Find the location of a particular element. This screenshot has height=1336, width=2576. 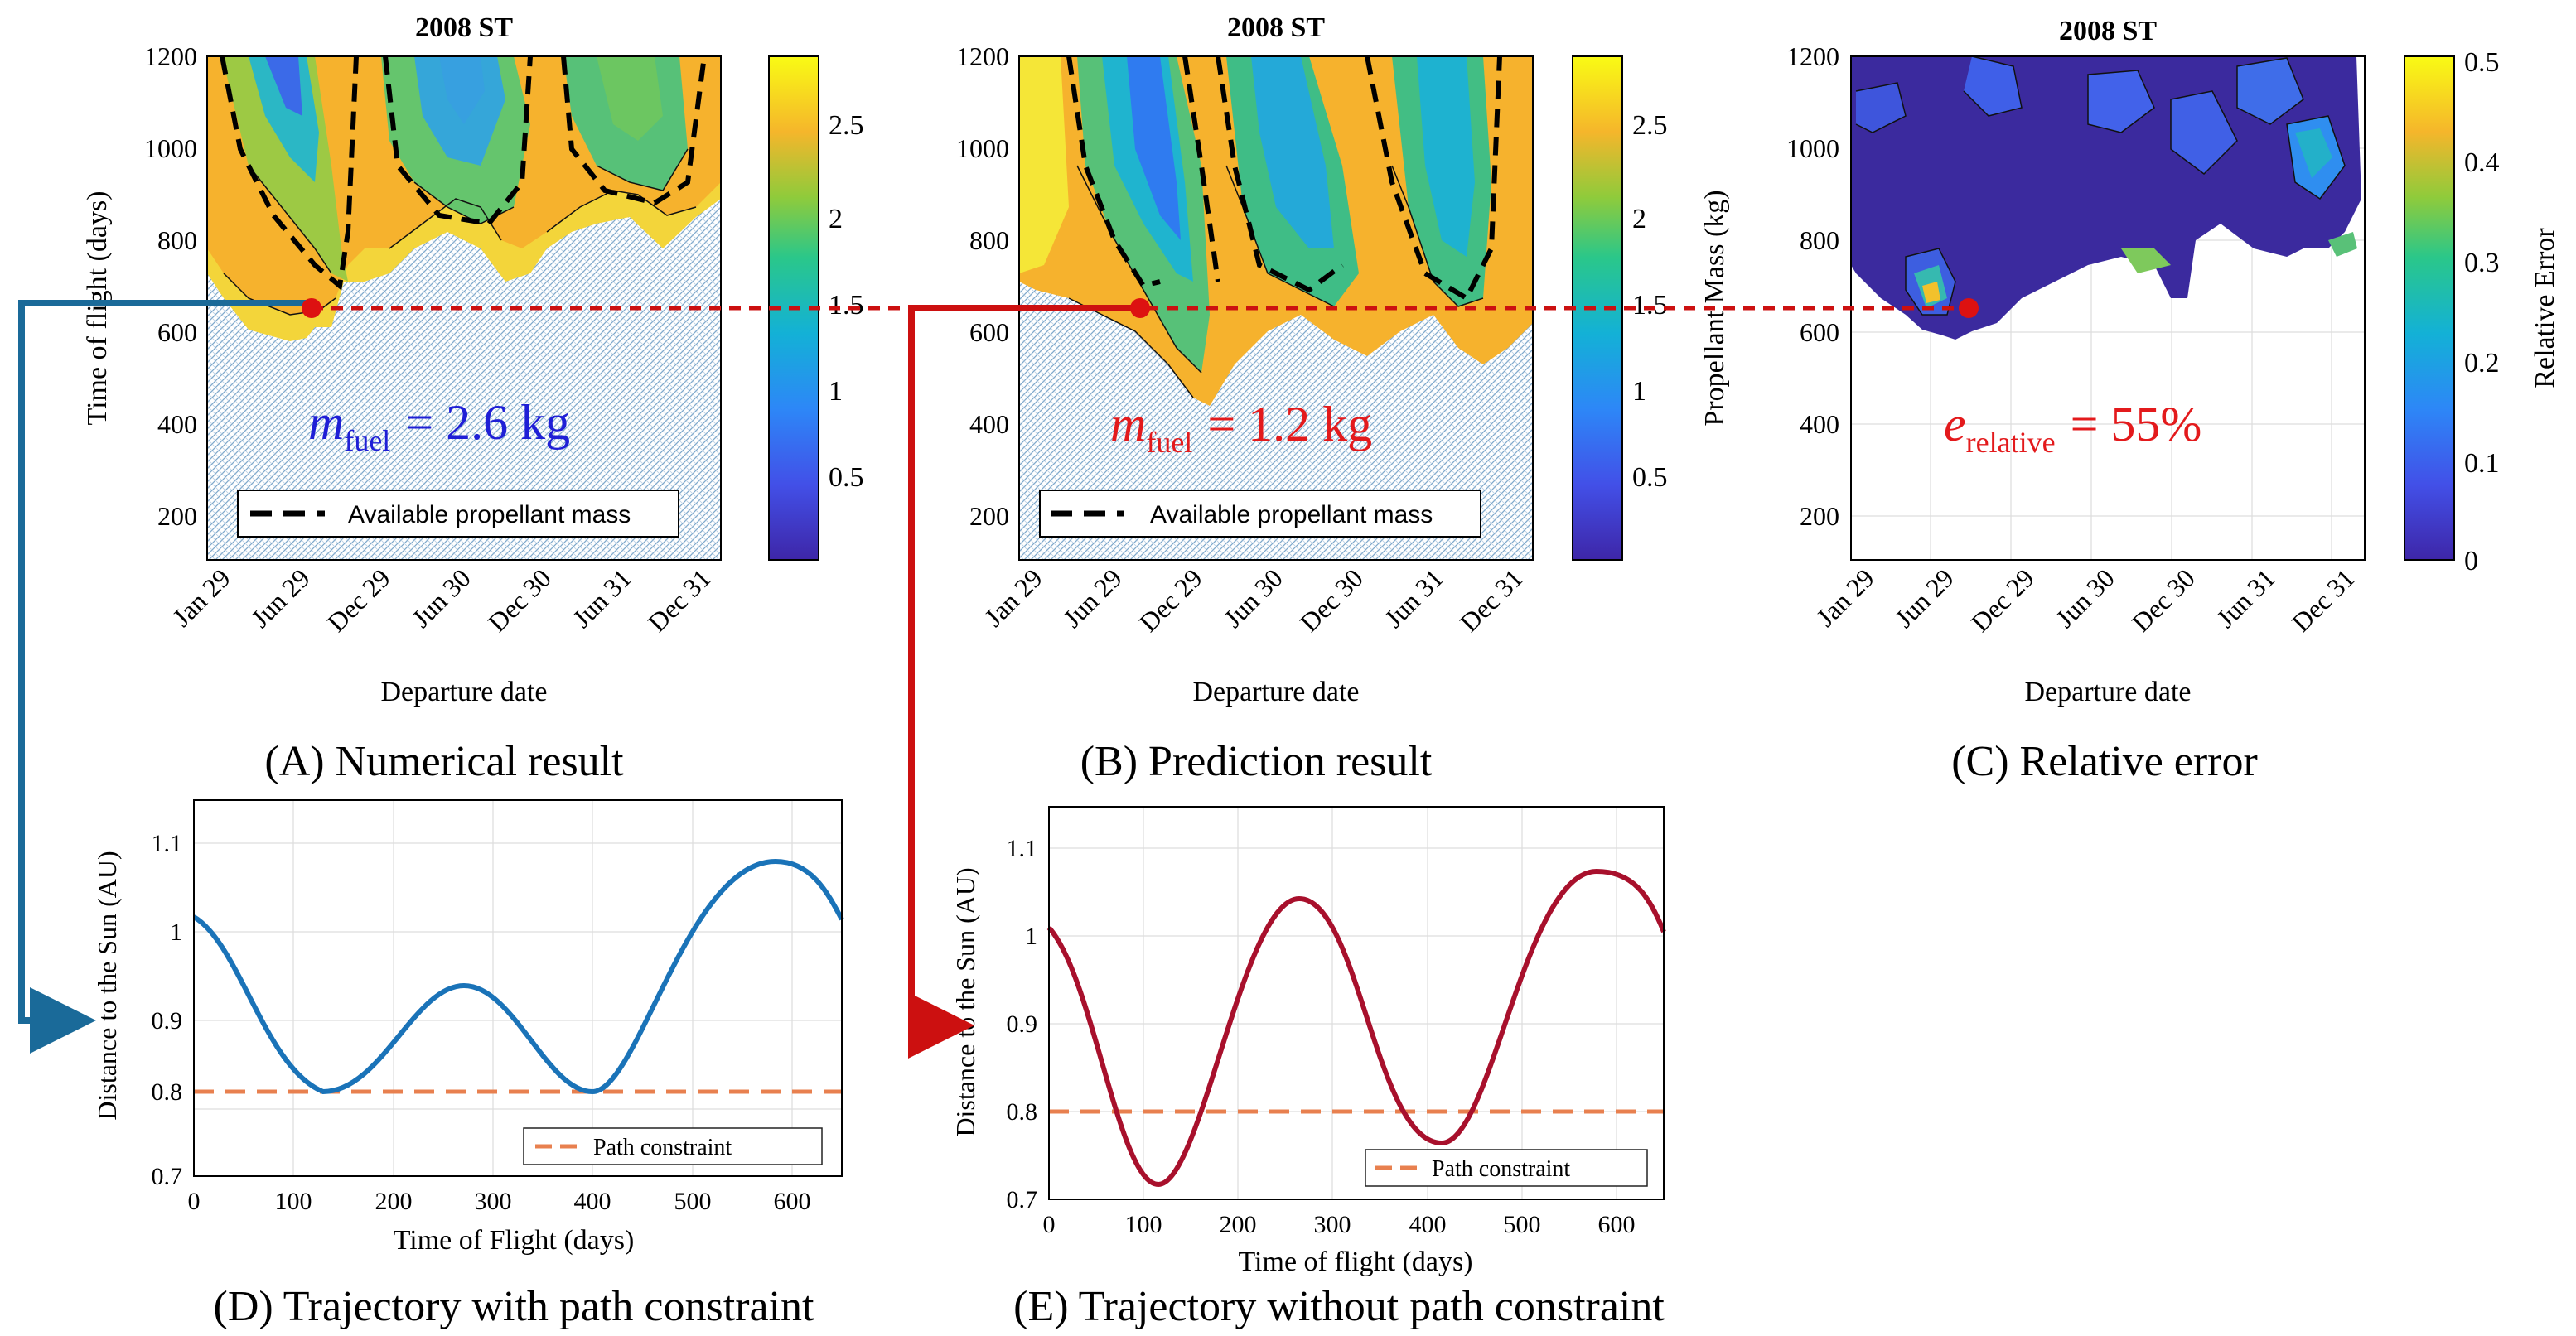

panel-a-annotation-sub: fuel is located at coordinates (367, 440).